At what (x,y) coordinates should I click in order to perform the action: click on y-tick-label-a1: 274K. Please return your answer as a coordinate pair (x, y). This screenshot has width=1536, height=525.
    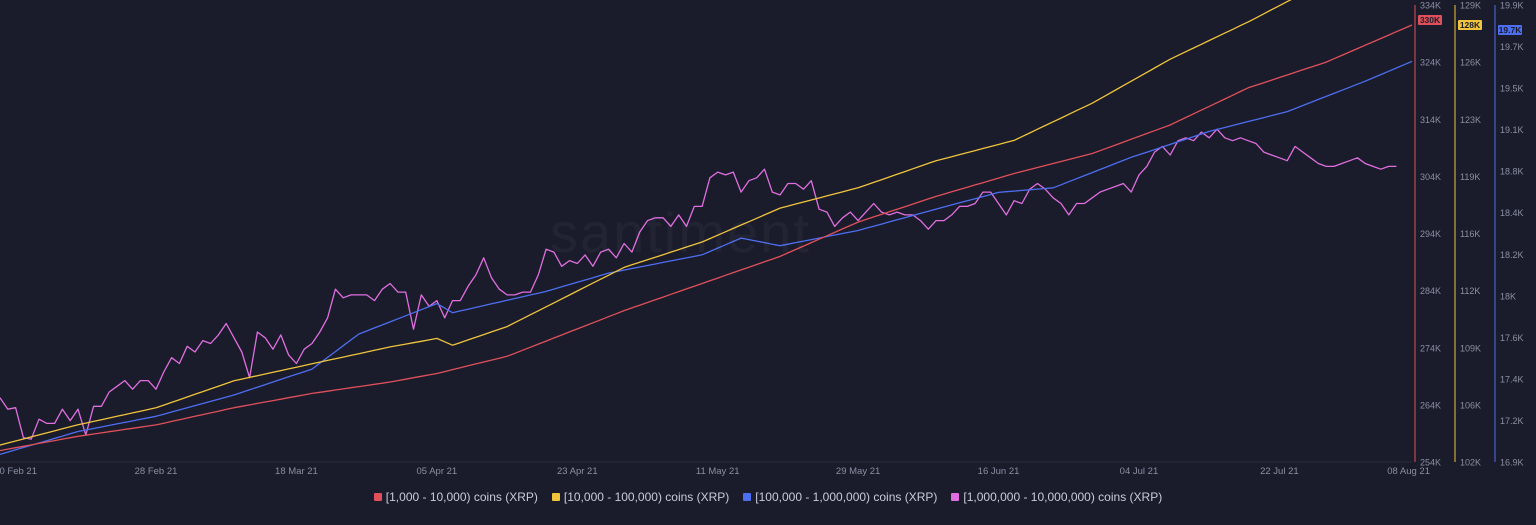
    Looking at the image, I should click on (1430, 348).